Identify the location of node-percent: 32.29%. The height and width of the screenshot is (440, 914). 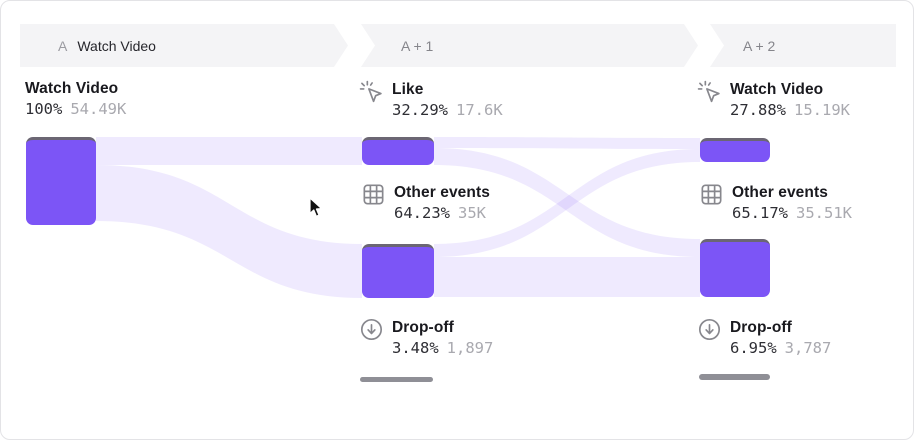
(420, 110).